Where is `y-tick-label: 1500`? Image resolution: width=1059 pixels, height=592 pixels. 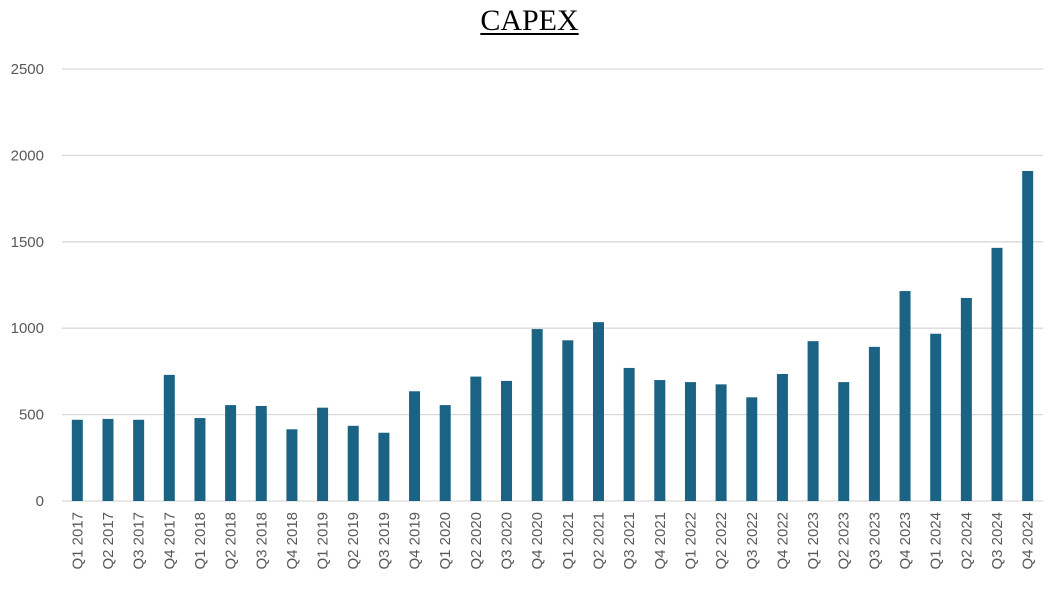
y-tick-label: 1500 is located at coordinates (27, 242).